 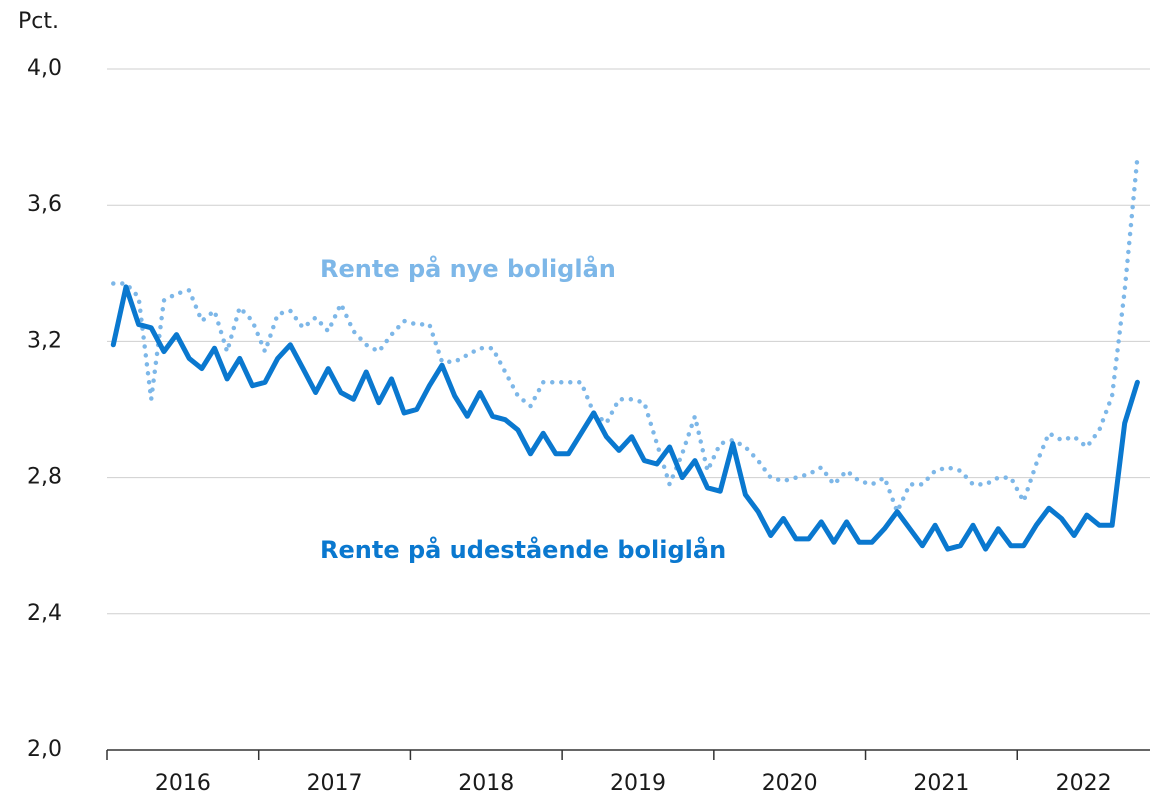 I want to click on y-tick-label: 2,0, so click(x=44, y=749).